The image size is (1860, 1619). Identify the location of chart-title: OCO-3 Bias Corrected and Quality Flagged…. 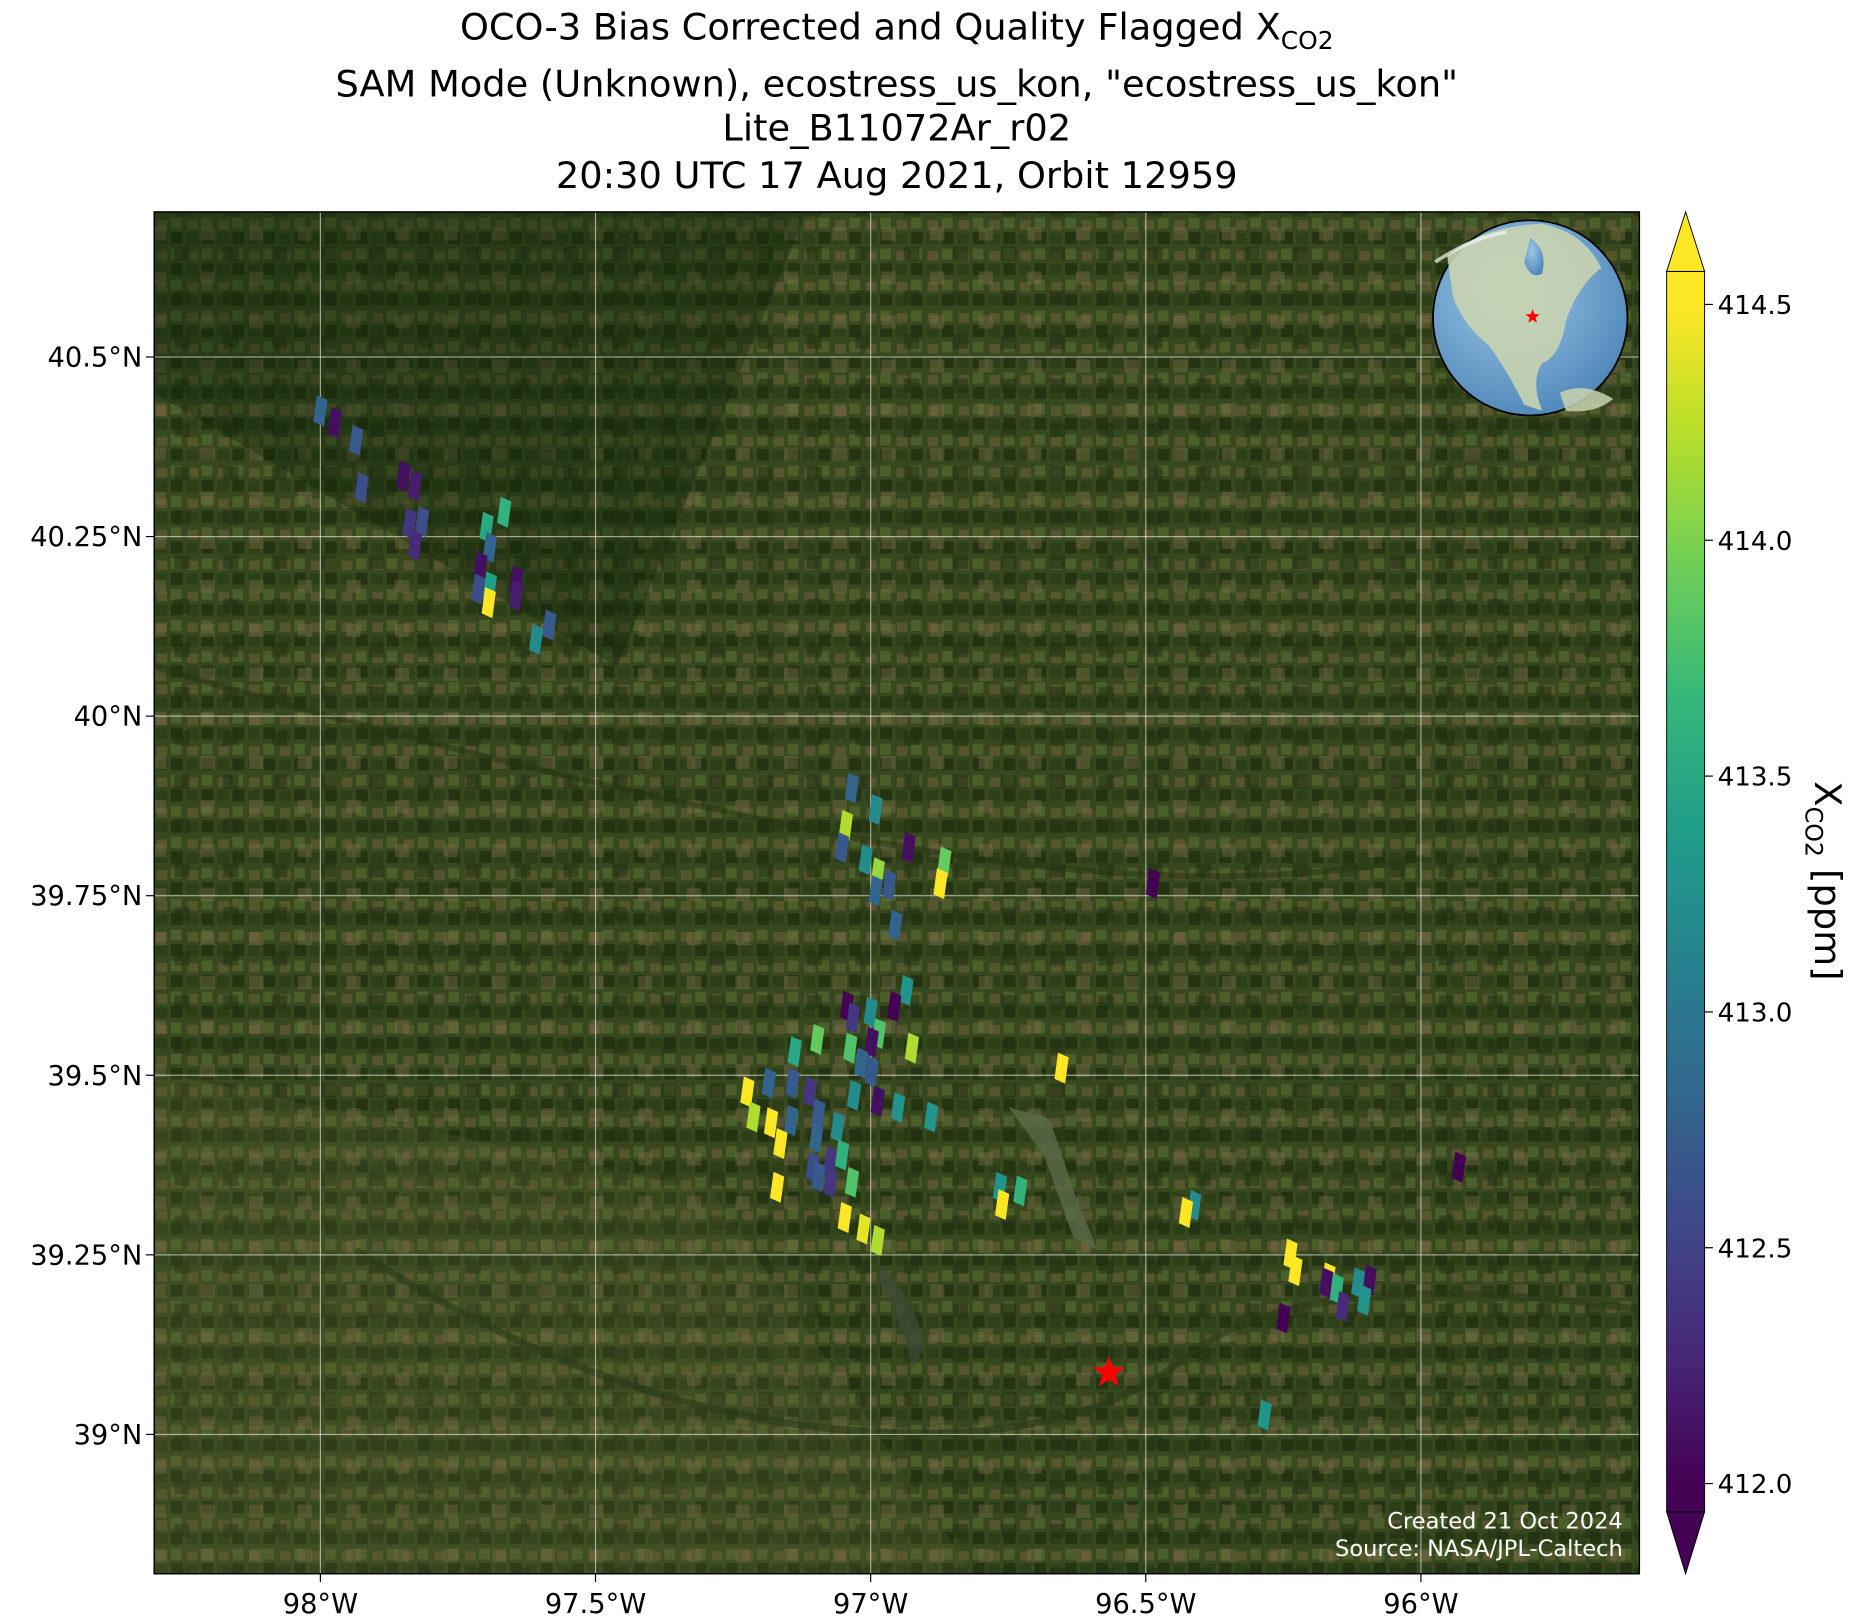
(897, 30).